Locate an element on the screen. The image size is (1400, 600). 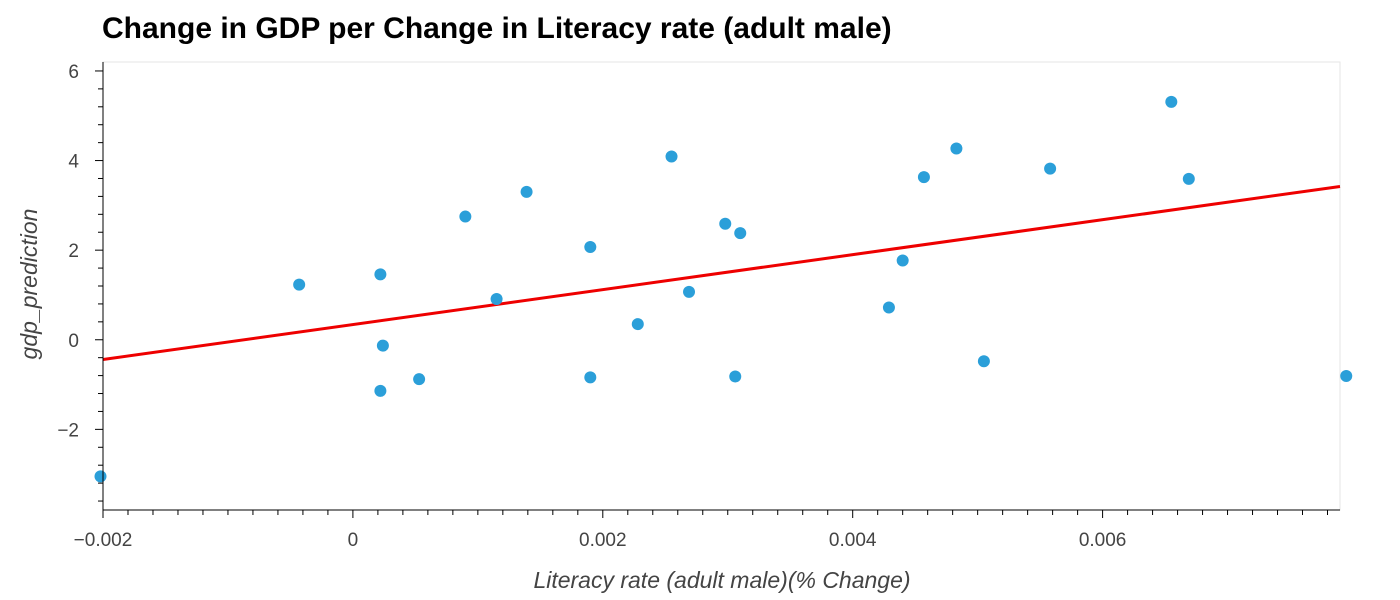
y-tick-label: 0 is located at coordinates (73, 341).